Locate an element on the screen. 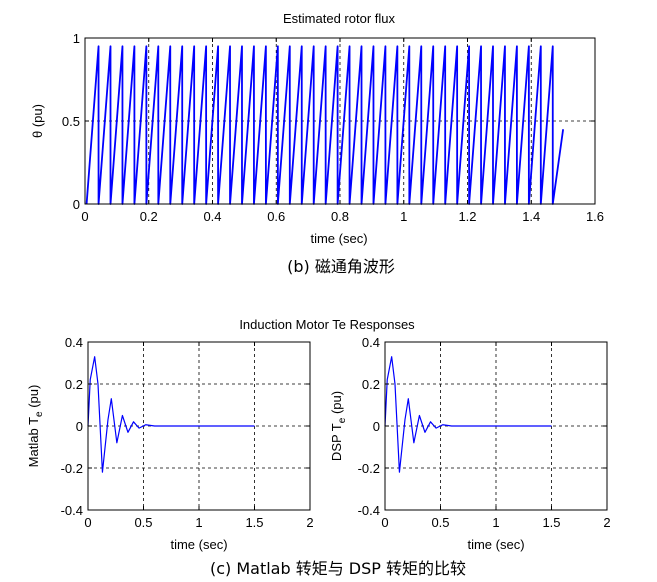  dsp-te-series-line is located at coordinates (468, 414).